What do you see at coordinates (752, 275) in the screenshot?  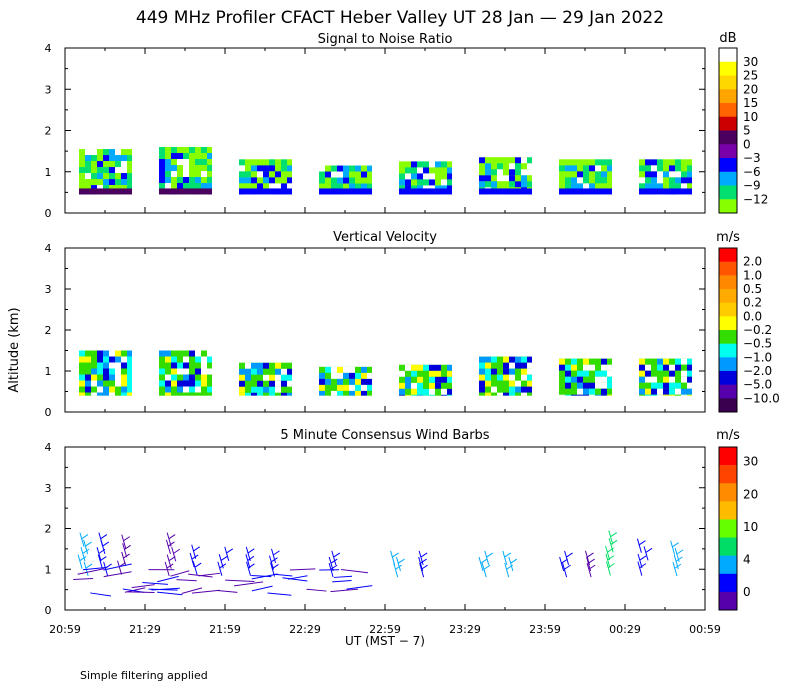 I see `colorbar-label: 1.0` at bounding box center [752, 275].